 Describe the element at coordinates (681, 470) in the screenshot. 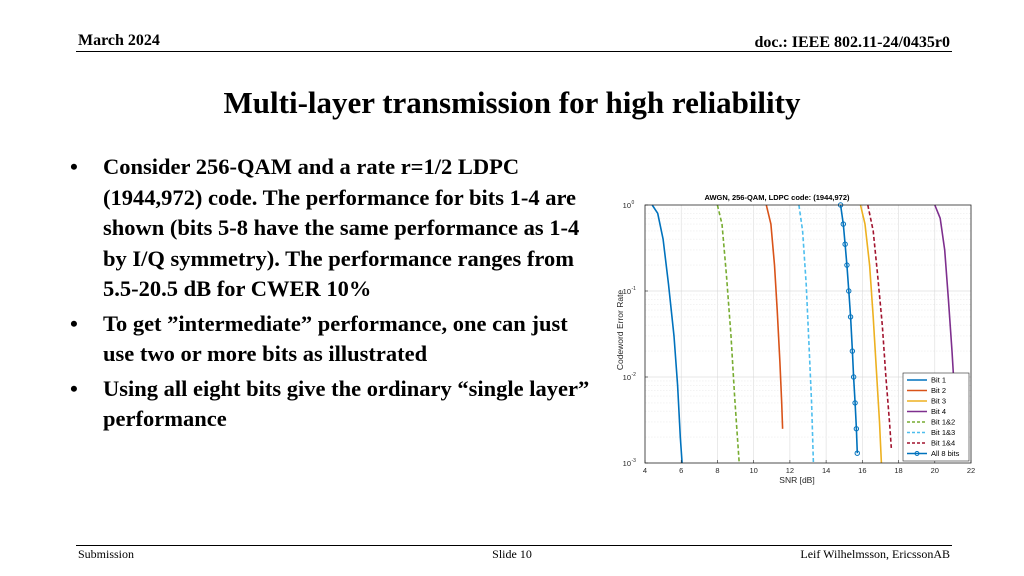

I see `x-tick-label: 6` at that location.